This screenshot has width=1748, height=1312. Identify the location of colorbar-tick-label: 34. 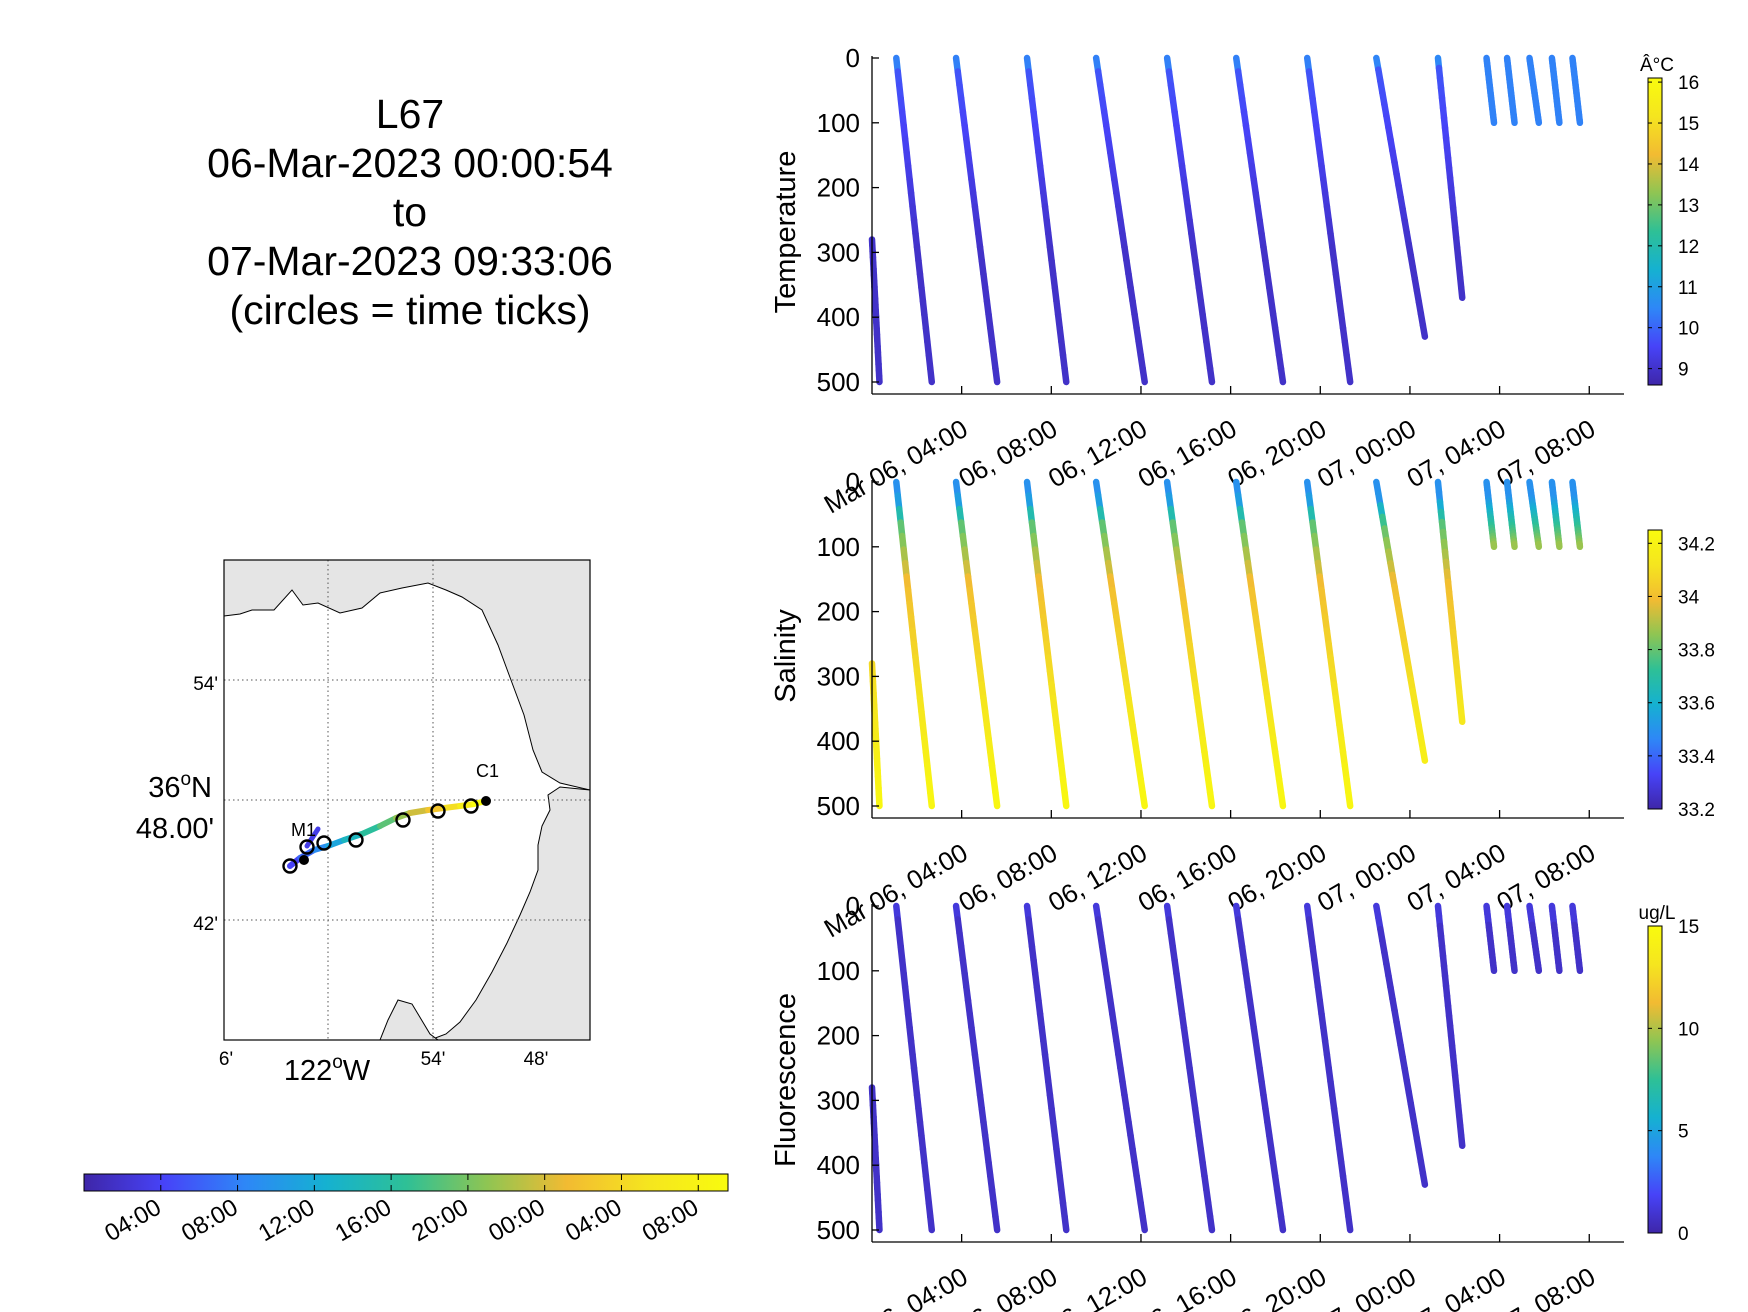
(1689, 597).